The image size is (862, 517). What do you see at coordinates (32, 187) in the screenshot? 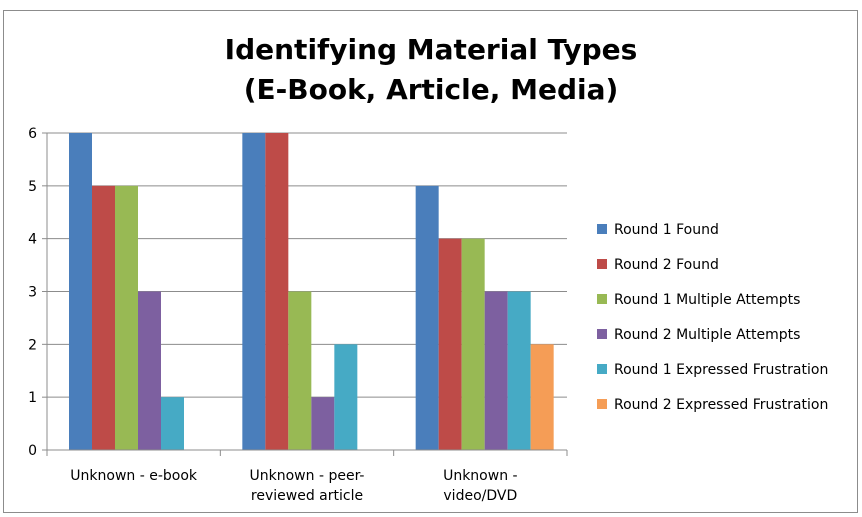
I see `y-tick-label: 5` at bounding box center [32, 187].